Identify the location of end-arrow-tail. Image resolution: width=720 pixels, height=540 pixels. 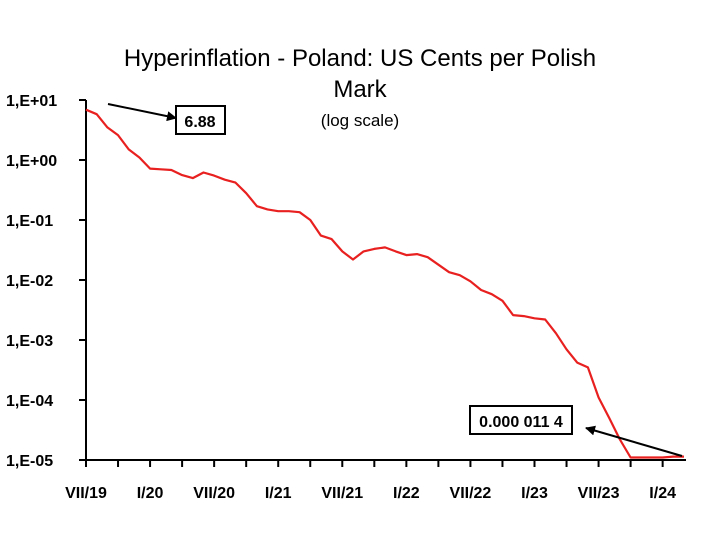
(634, 441).